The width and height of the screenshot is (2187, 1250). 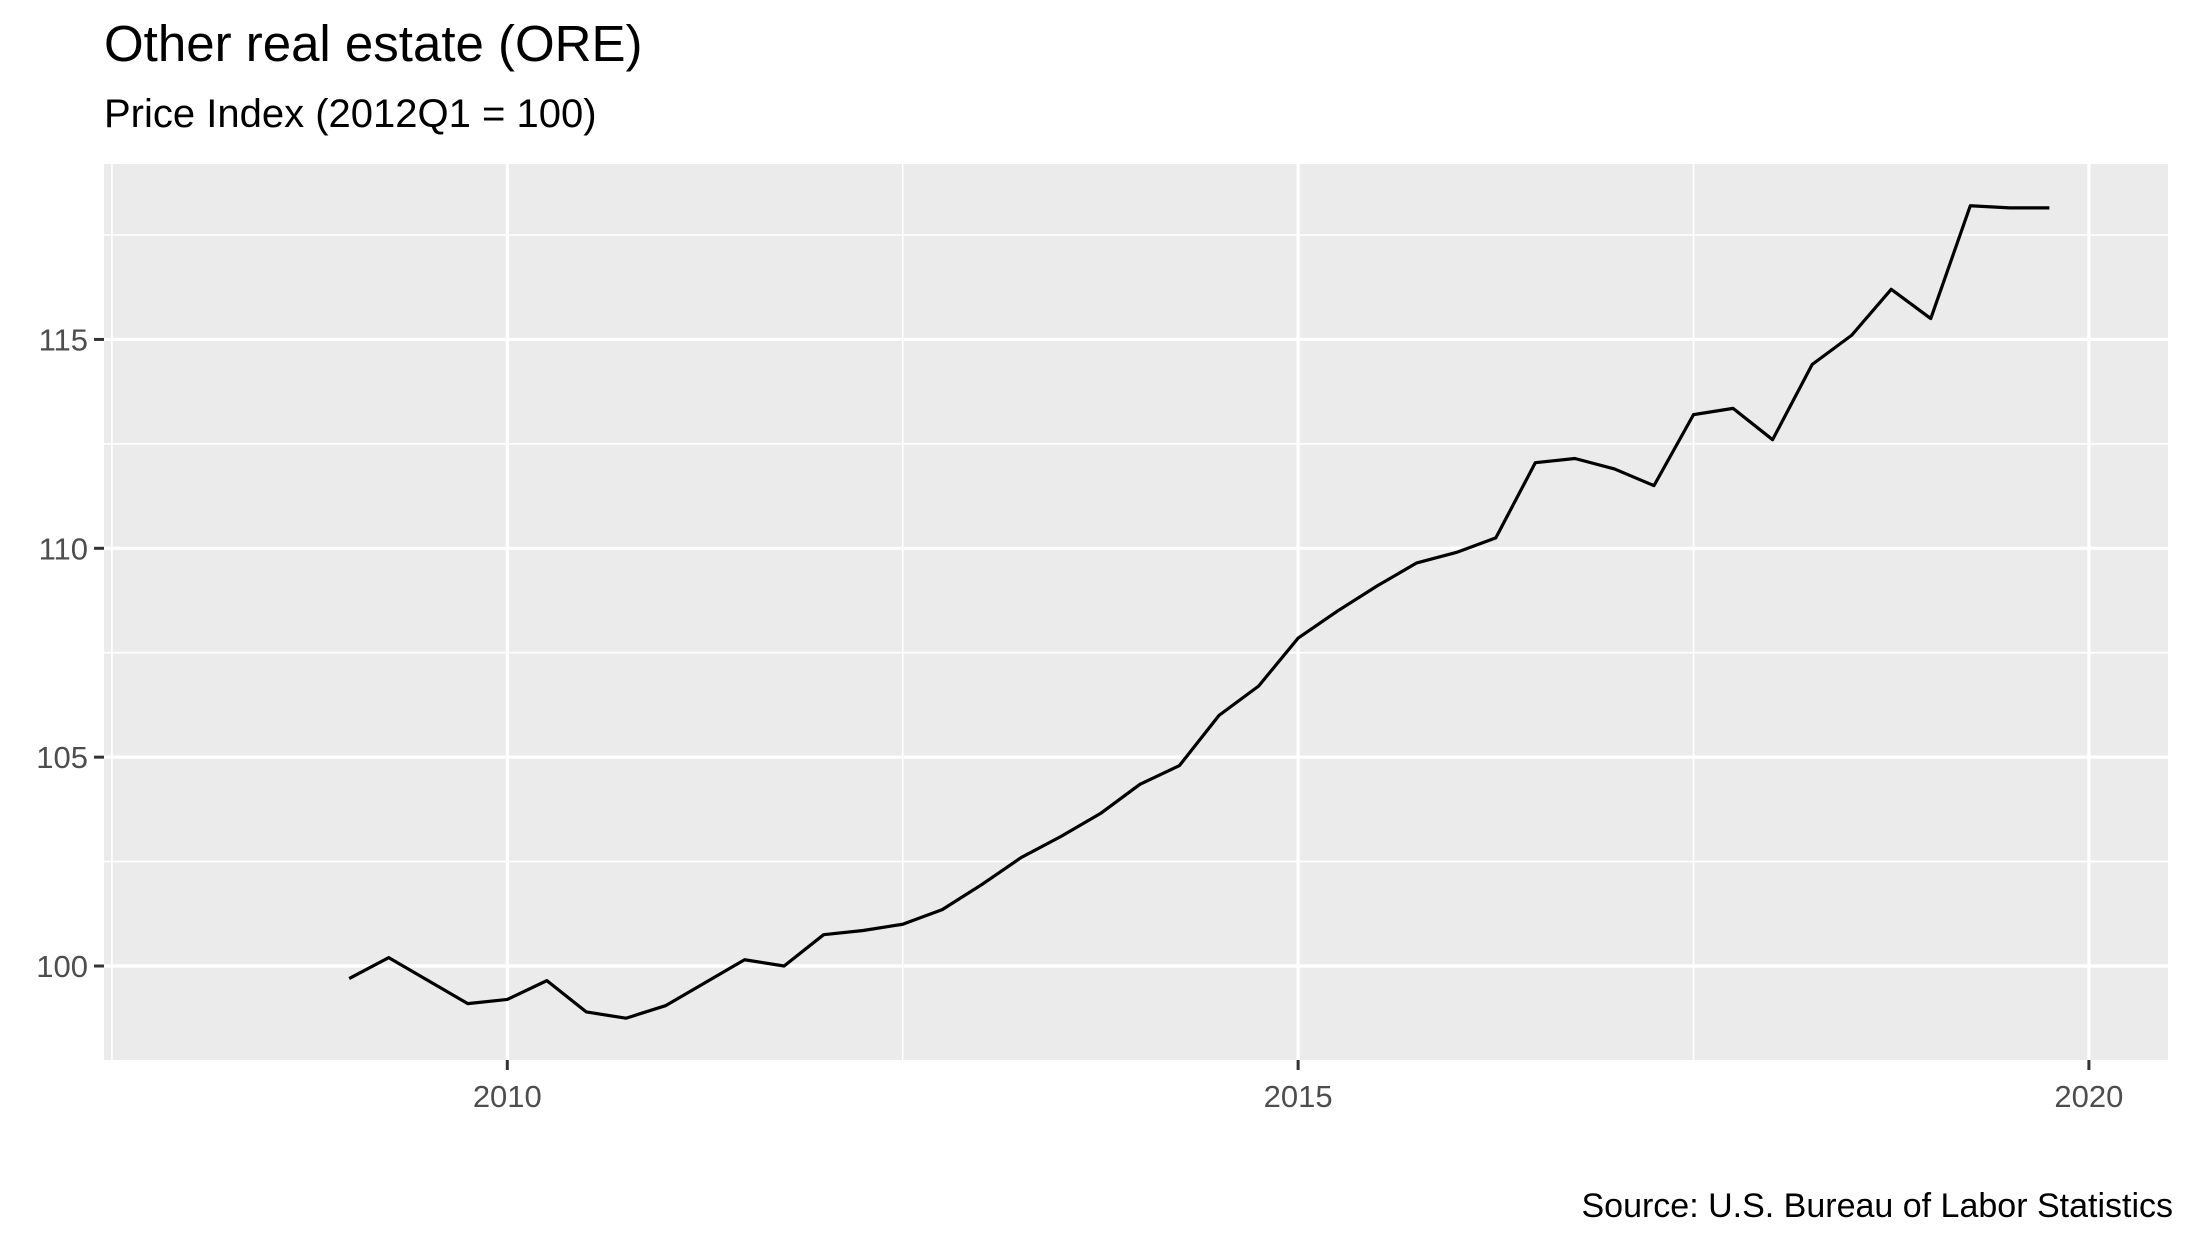 I want to click on y-tick-label: 115, so click(x=63, y=339).